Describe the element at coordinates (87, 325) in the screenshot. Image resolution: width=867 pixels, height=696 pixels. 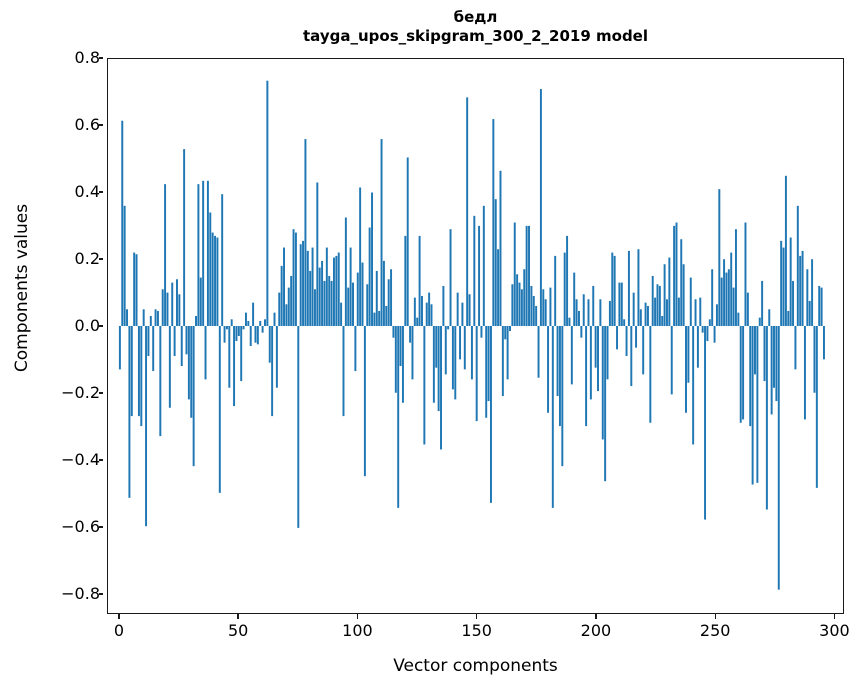
I see `y-tick-label: 0.0` at that location.